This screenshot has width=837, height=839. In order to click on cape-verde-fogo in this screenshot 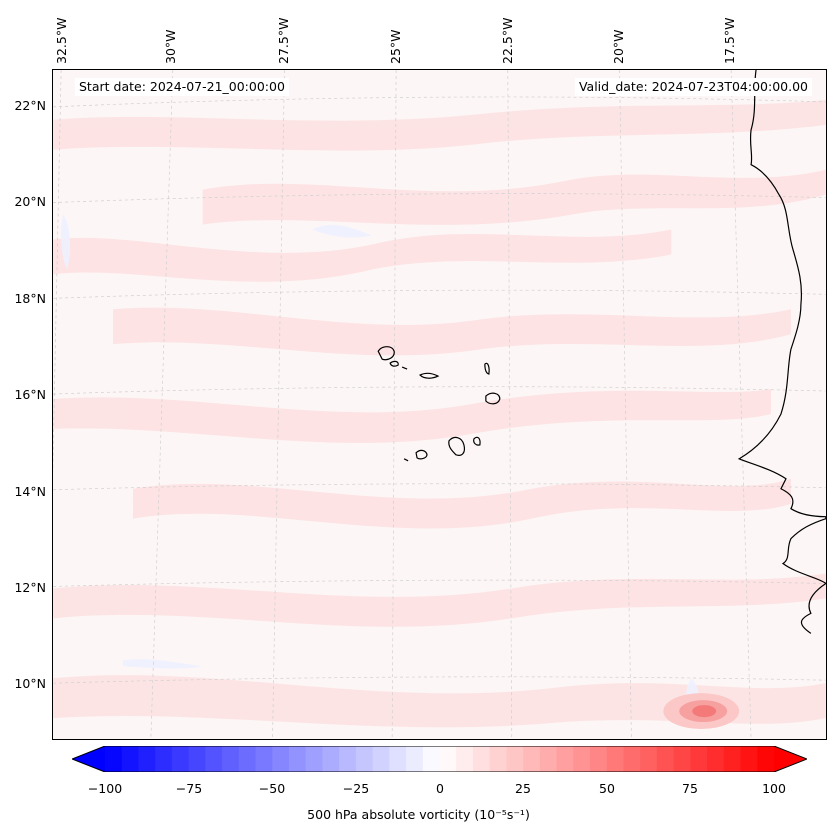, I will do `click(421, 454)`.